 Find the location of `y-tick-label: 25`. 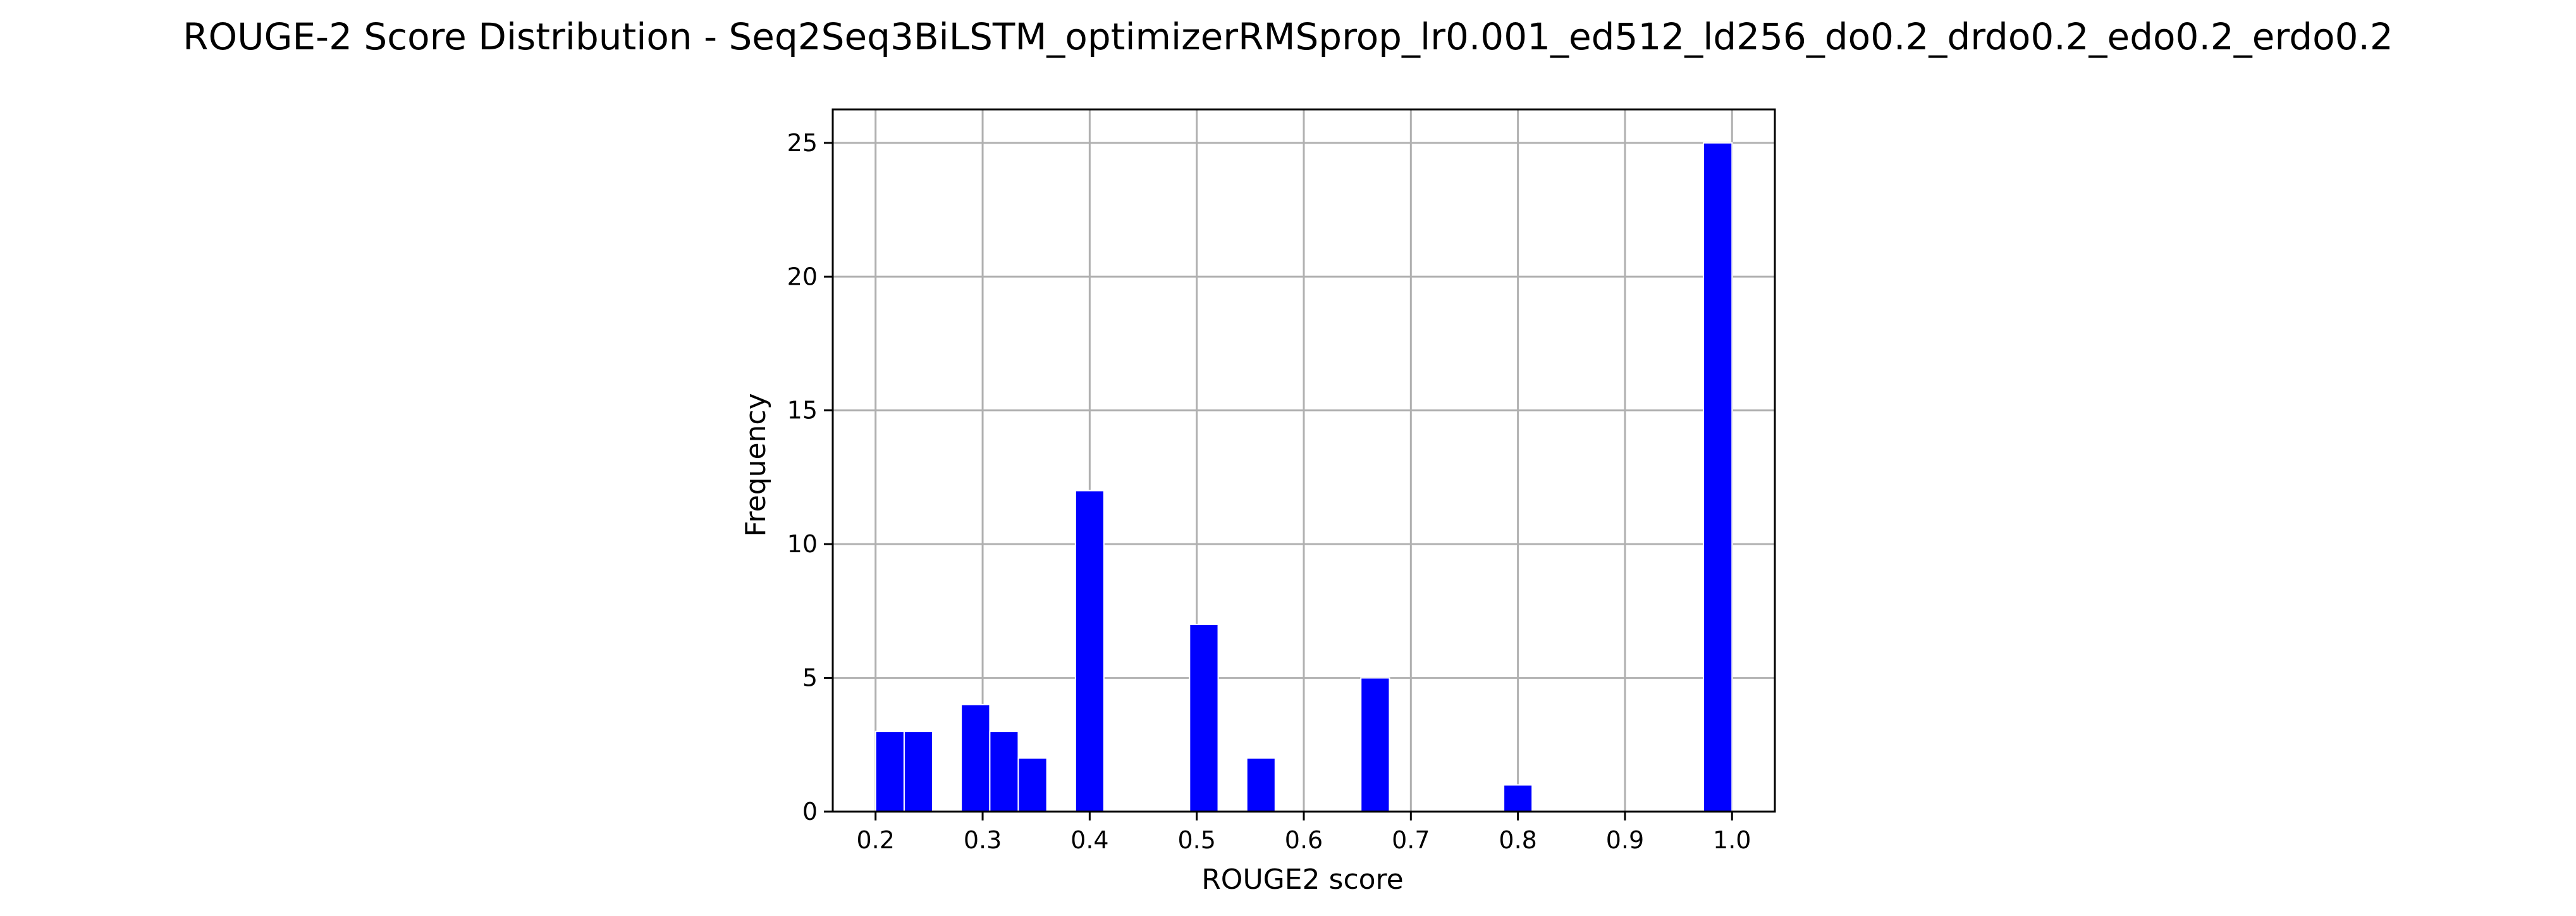

y-tick-label: 25 is located at coordinates (802, 143).